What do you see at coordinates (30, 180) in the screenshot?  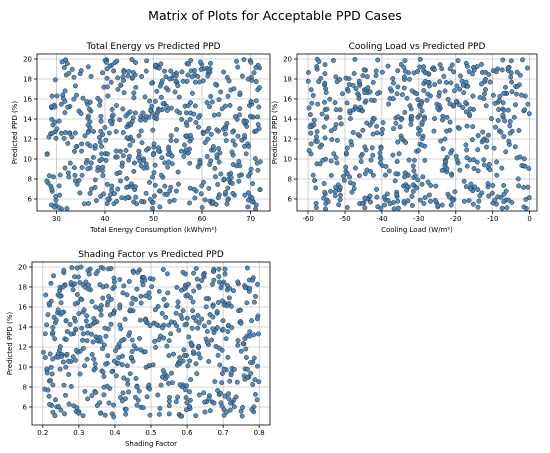 I see `y-tick-label: 8` at bounding box center [30, 180].